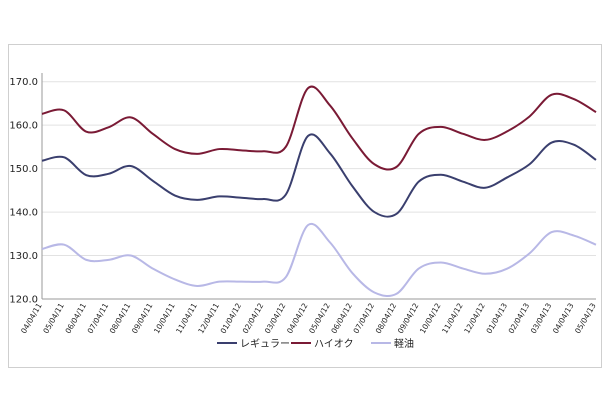 This screenshot has height=400, width=610. I want to click on x-tick-label: 05/04/11, so click(53, 318).